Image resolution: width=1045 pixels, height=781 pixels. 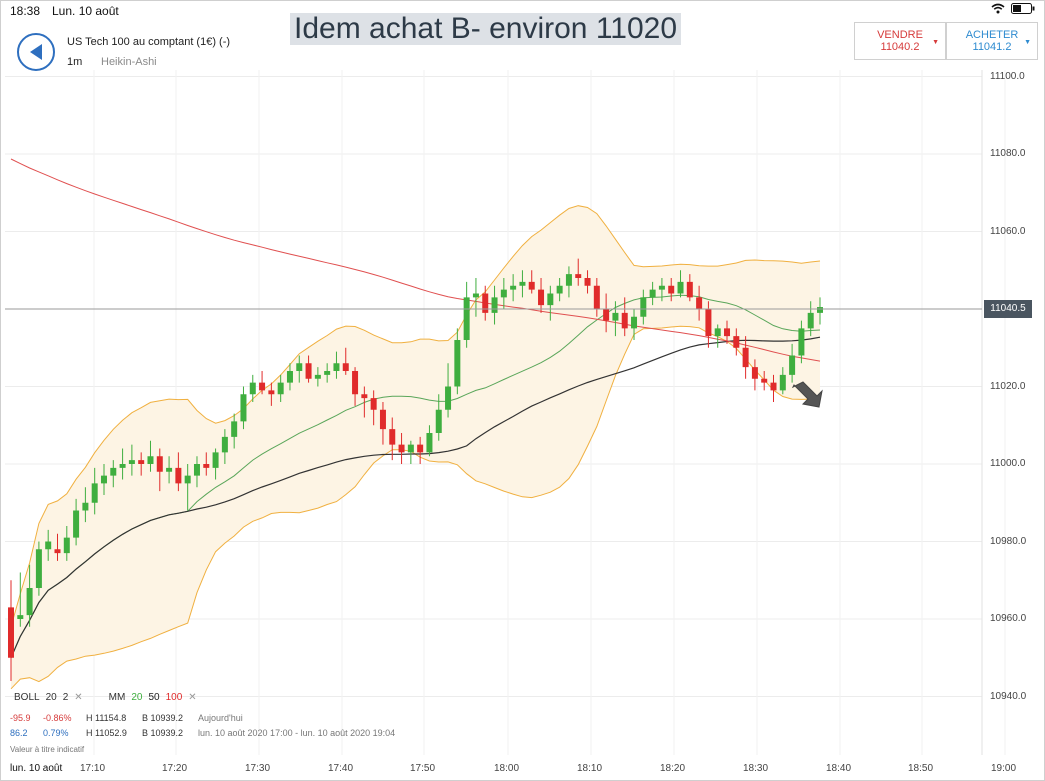 I want to click on chart-type-selector: Heikin-Ashi, so click(x=129, y=62).